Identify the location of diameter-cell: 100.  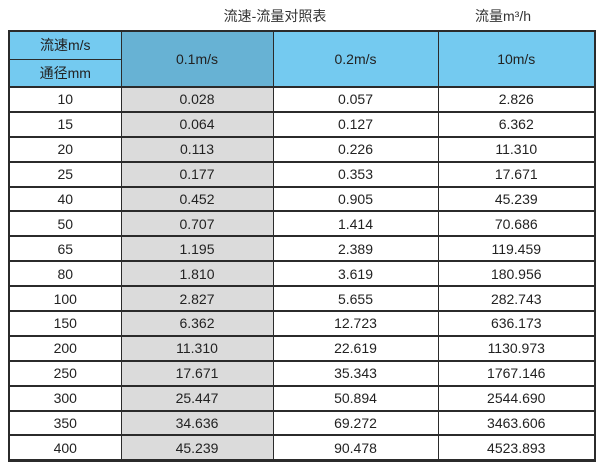
(65, 299).